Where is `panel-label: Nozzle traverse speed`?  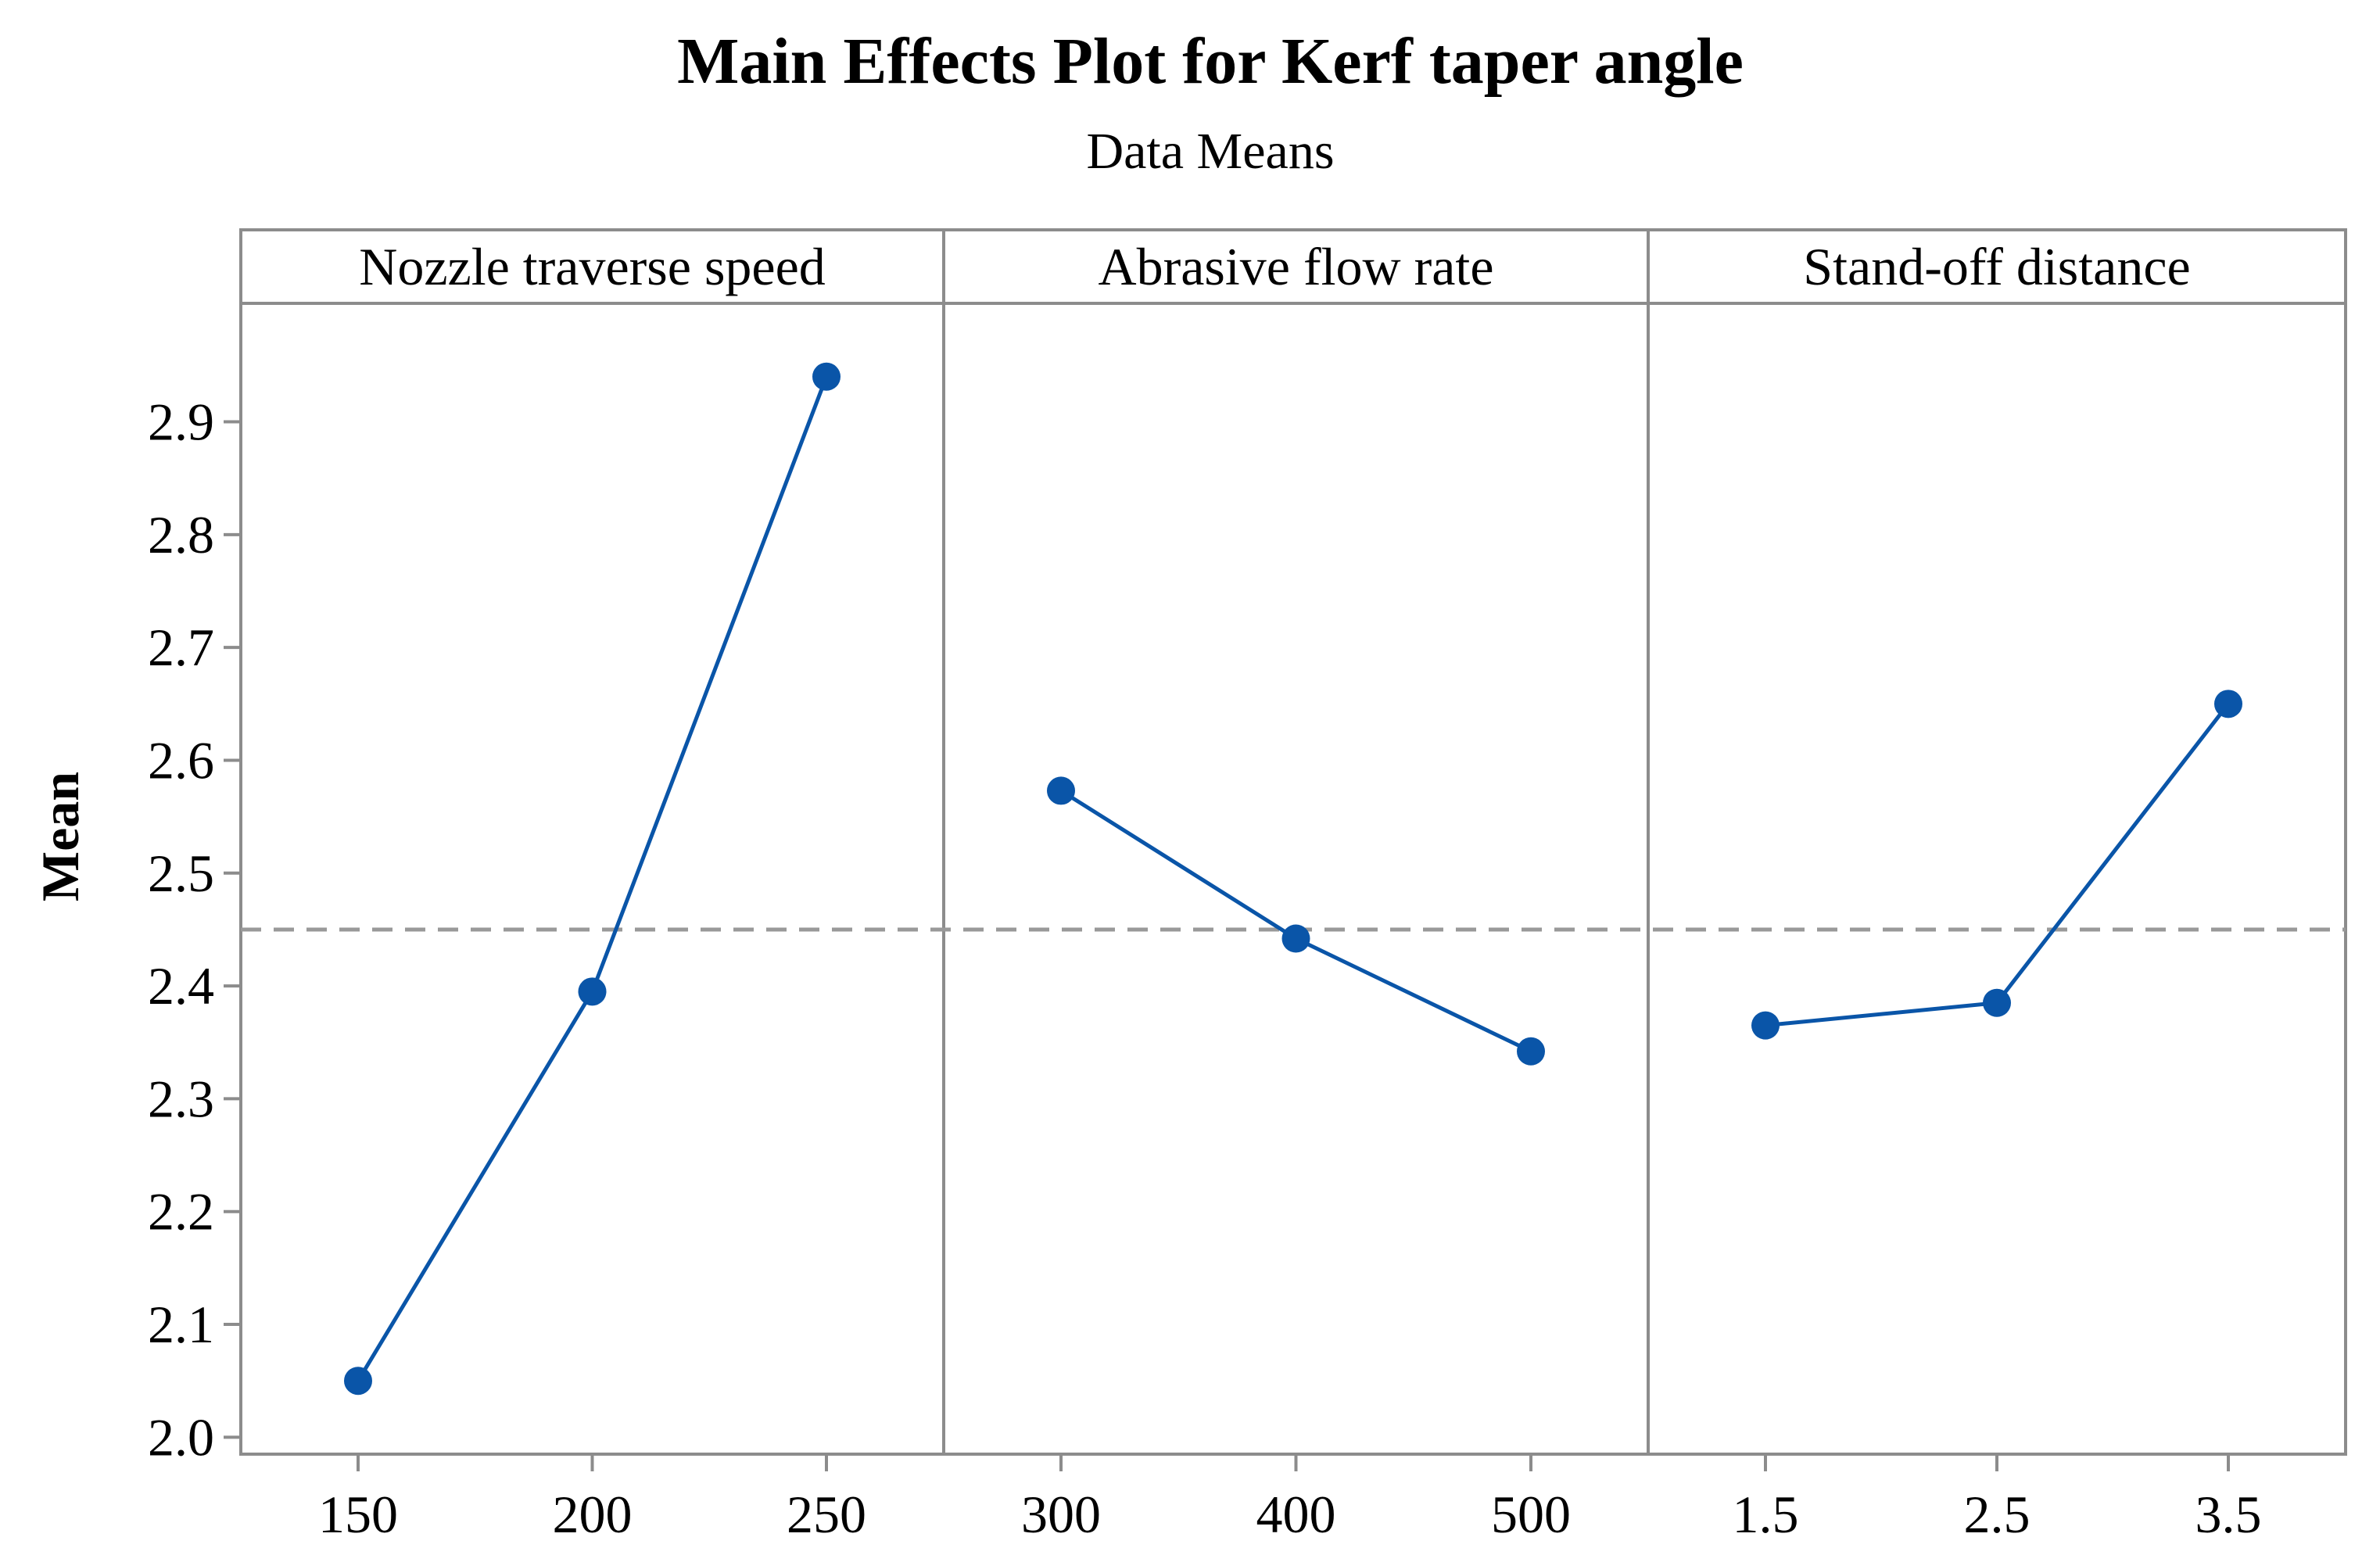
panel-label: Nozzle traverse speed is located at coordinates (592, 266).